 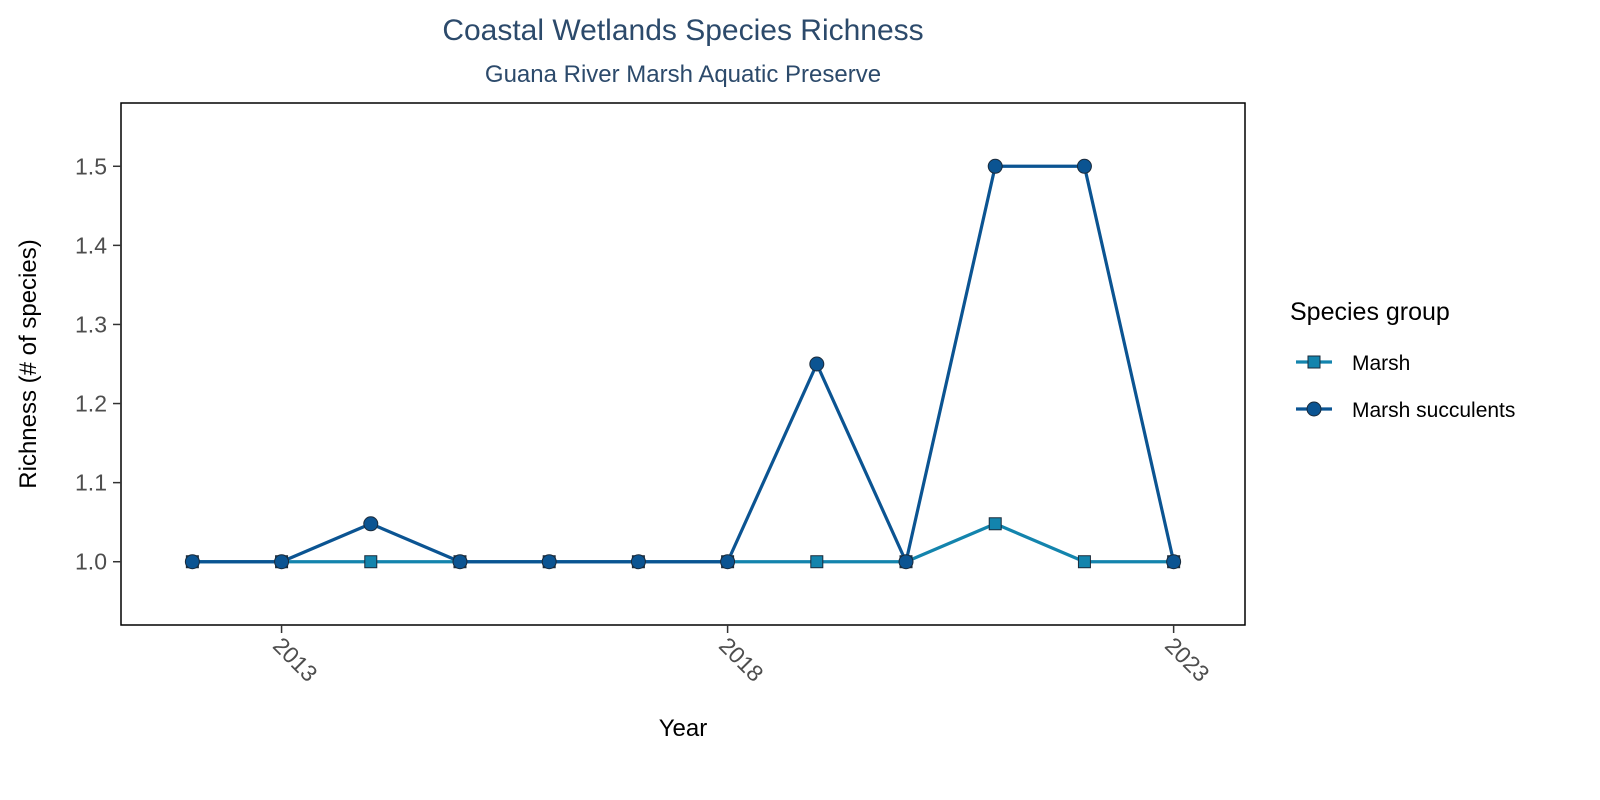 I want to click on x-axis-title: Year, so click(x=683, y=728).